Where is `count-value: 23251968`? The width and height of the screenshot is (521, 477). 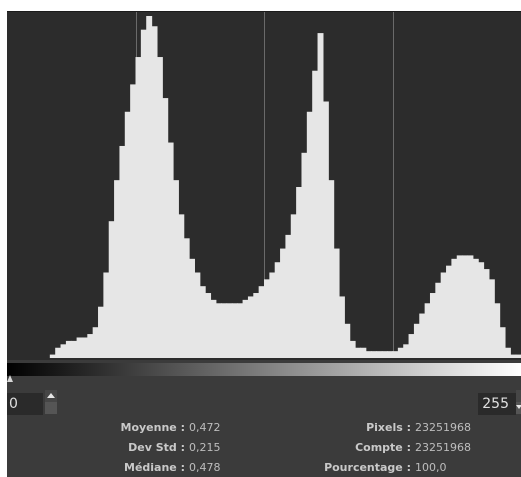
count-value: 23251968 is located at coordinates (443, 447).